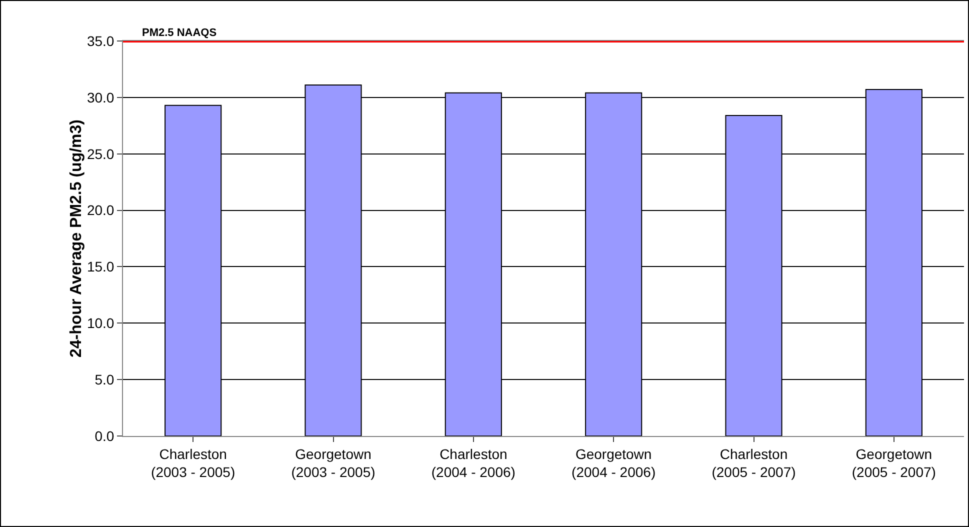 The height and width of the screenshot is (527, 969). What do you see at coordinates (104, 379) in the screenshot?
I see `y-tick-label: 5.0` at bounding box center [104, 379].